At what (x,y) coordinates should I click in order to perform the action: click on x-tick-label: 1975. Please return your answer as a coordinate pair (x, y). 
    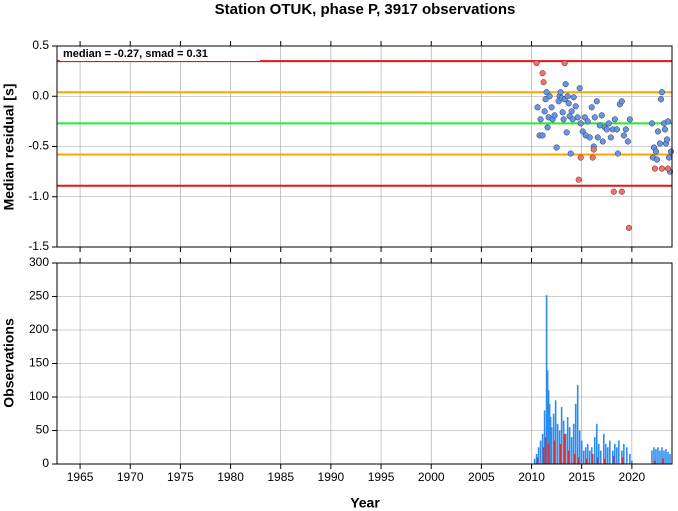
    Looking at the image, I should click on (180, 477).